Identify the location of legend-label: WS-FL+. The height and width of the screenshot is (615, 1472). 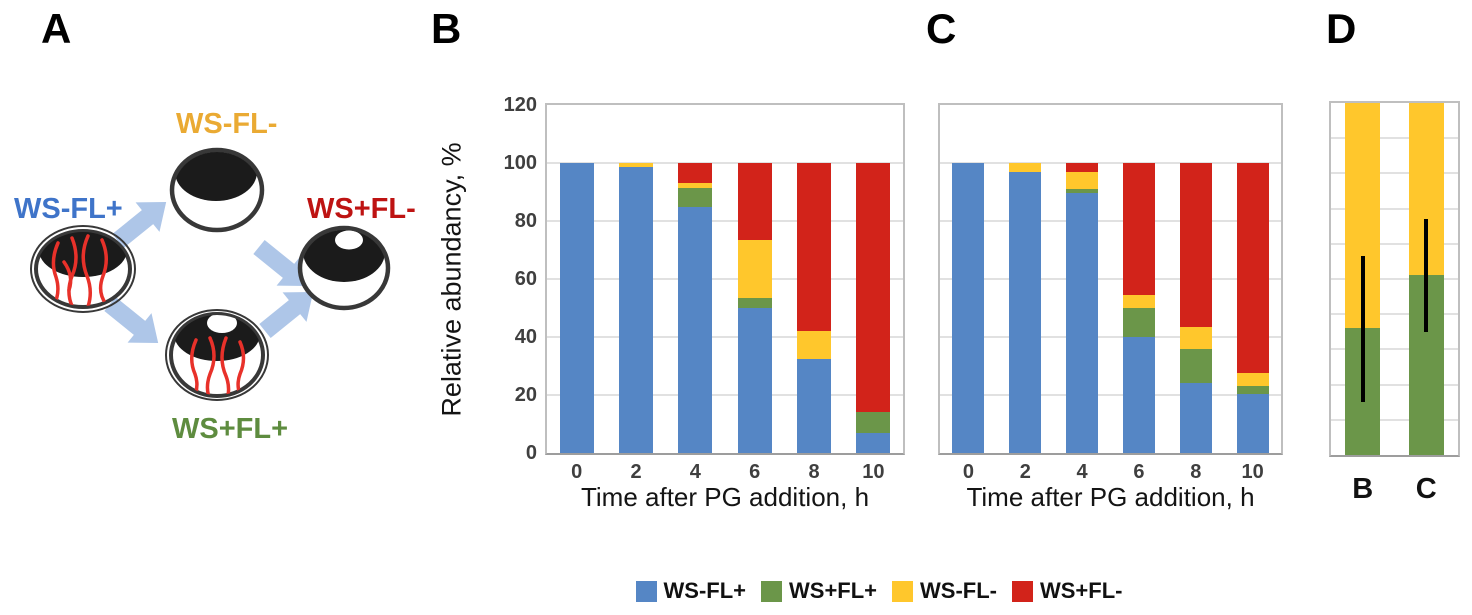
(705, 590).